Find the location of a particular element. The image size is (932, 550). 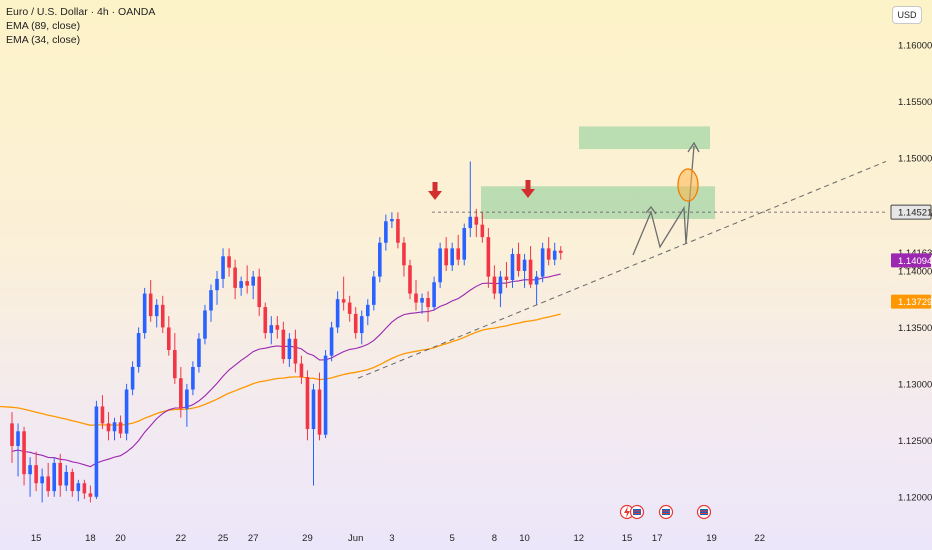

y-tick-label: 1.14000 is located at coordinates (915, 271).